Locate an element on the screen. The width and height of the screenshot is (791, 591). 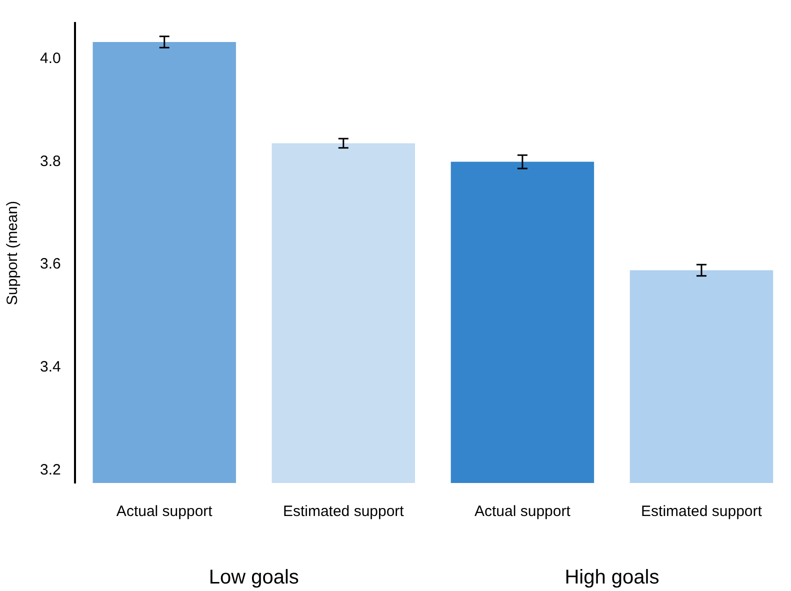
y-tick-label: 3.6 is located at coordinates (50, 264).